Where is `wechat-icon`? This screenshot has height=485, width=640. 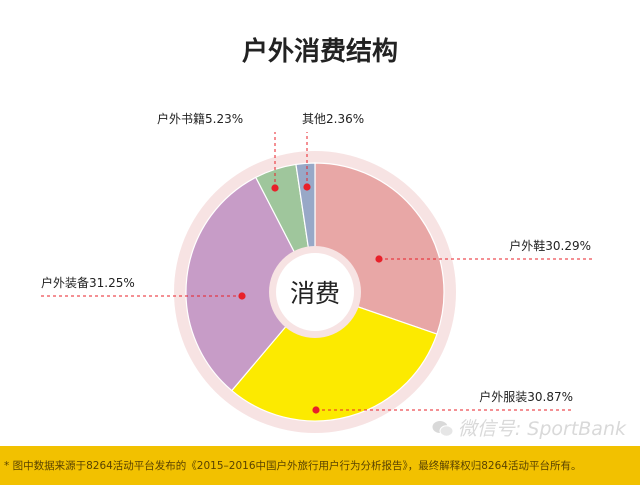 wechat-icon is located at coordinates (443, 429).